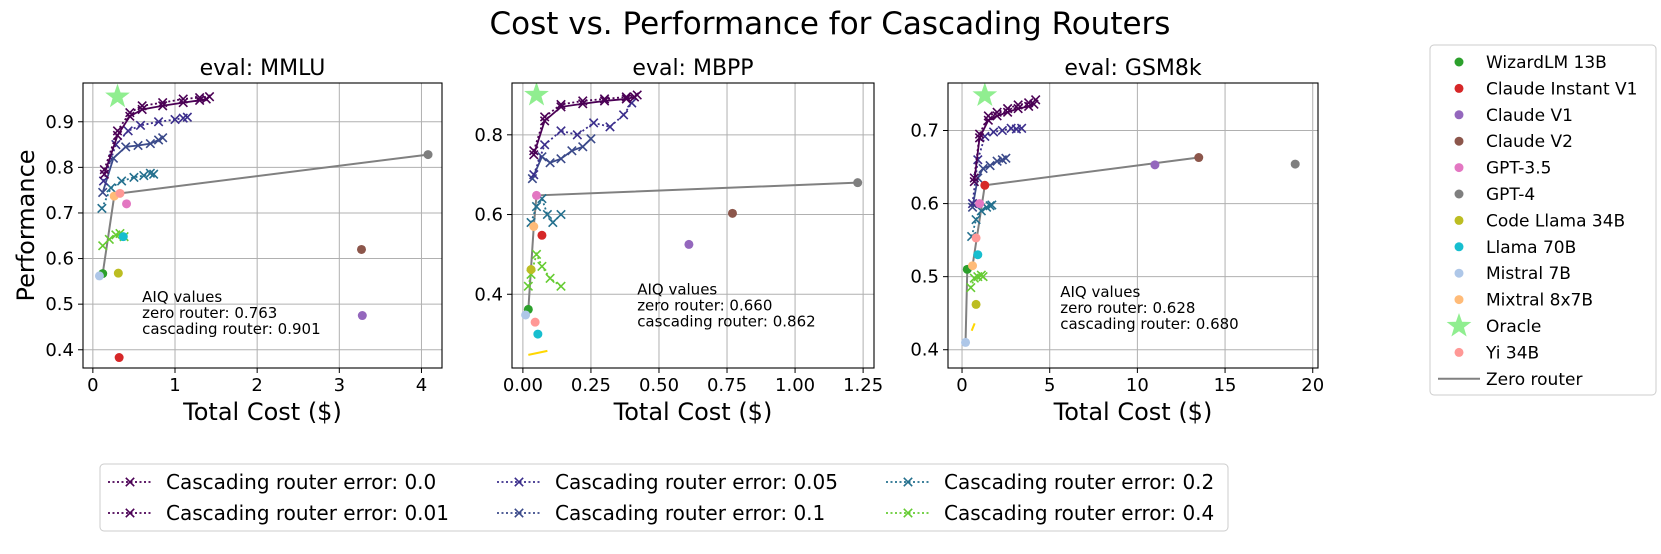 This screenshot has width=1661, height=554. I want to click on legend-label: Mistral 7B, so click(1528, 274).